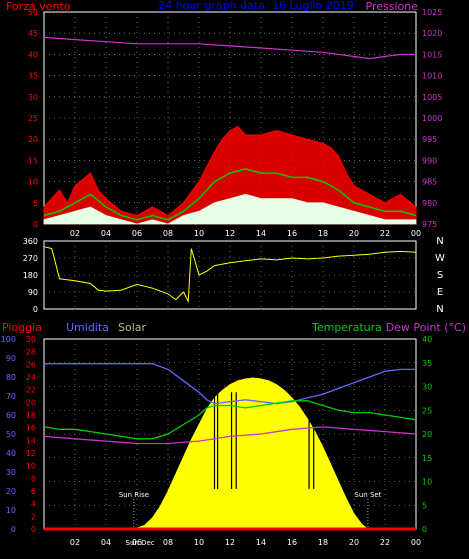 Image resolution: width=469 pixels, height=559 pixels. I want to click on wind-avg-line, so click(230, 194).